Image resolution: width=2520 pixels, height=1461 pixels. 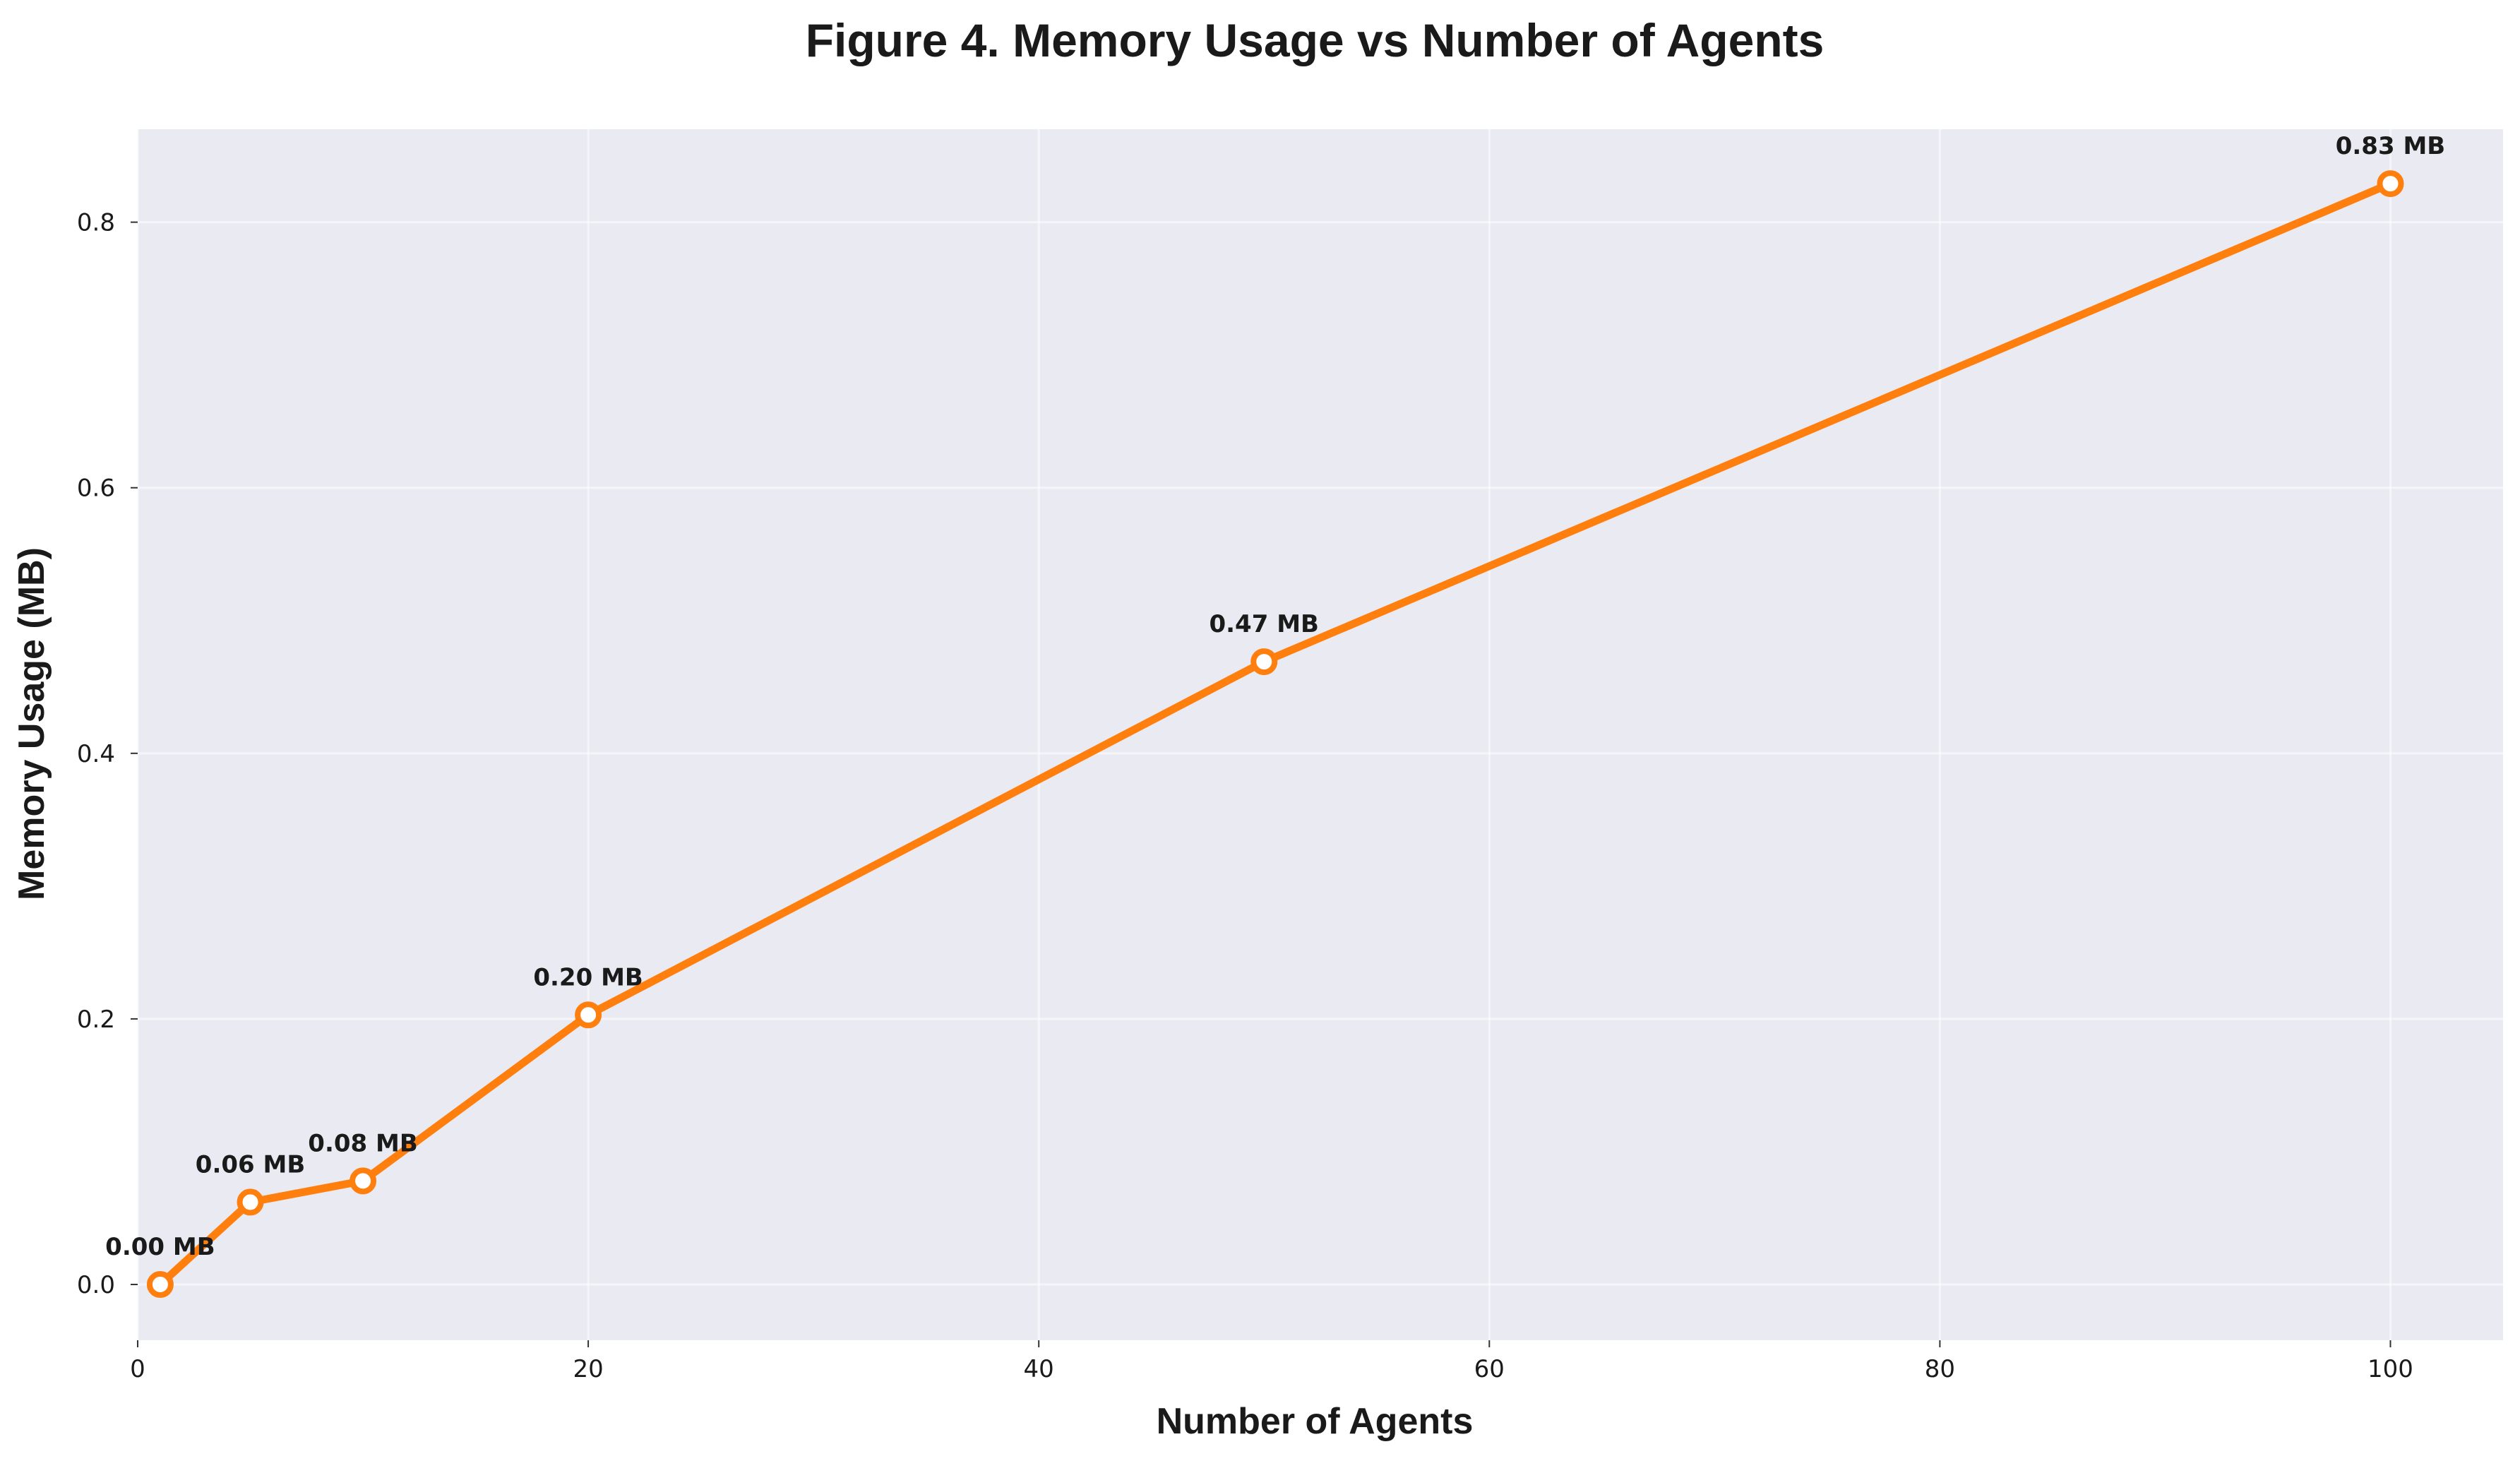 What do you see at coordinates (96, 1020) in the screenshot?
I see `y-tick-label: 0.2` at bounding box center [96, 1020].